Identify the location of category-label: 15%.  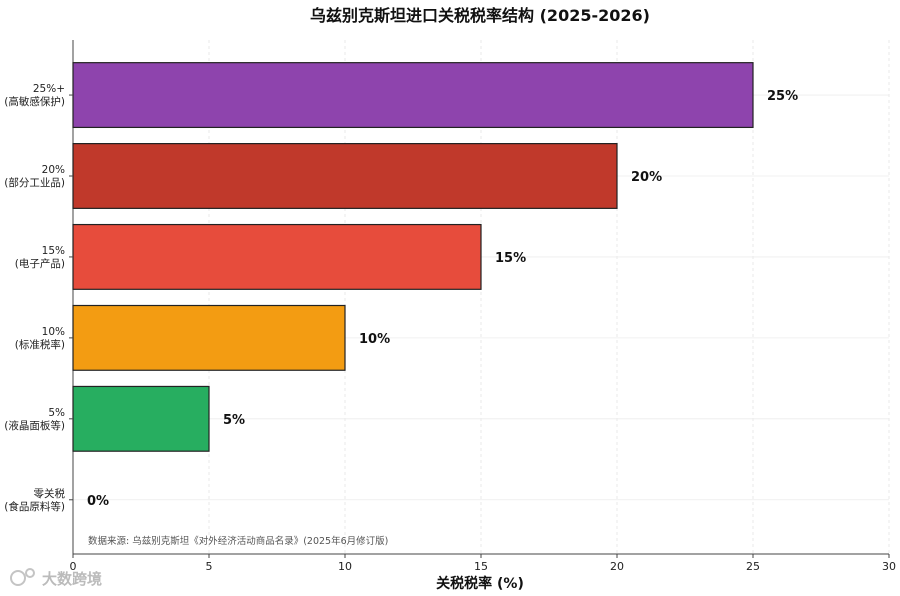
(53, 251).